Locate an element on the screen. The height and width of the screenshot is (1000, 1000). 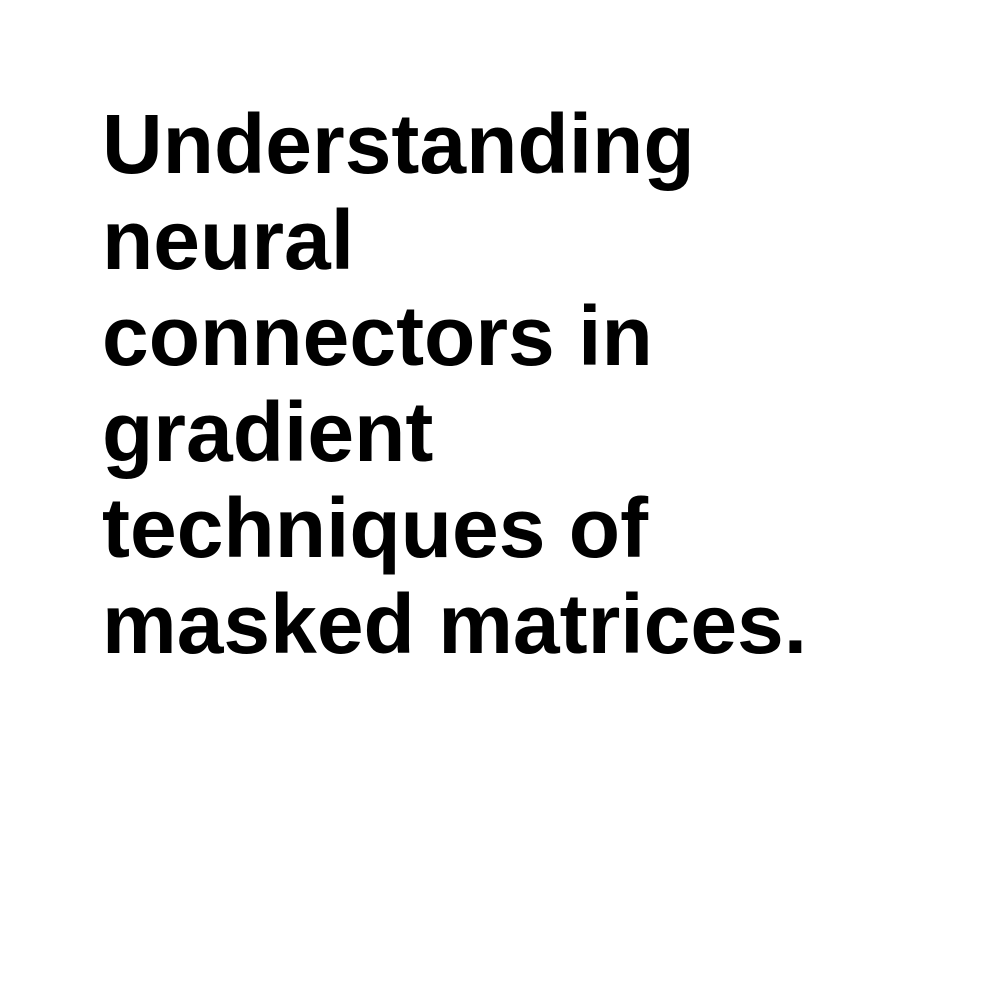
headline-line-4: gradient is located at coordinates (268, 432).